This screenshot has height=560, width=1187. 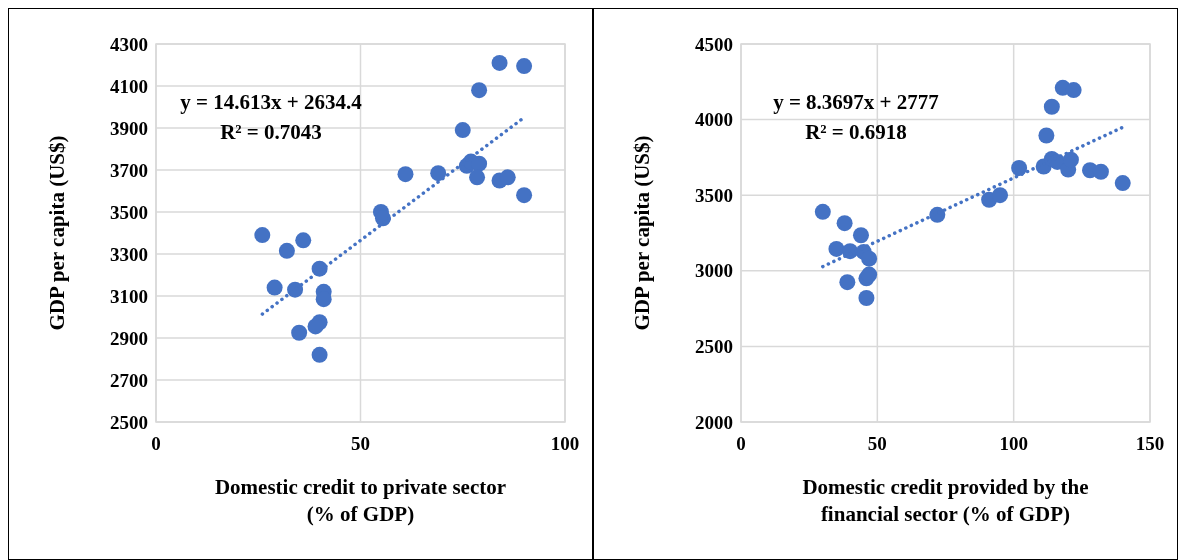 I want to click on y-tick-label: 3300, so click(x=129, y=254).